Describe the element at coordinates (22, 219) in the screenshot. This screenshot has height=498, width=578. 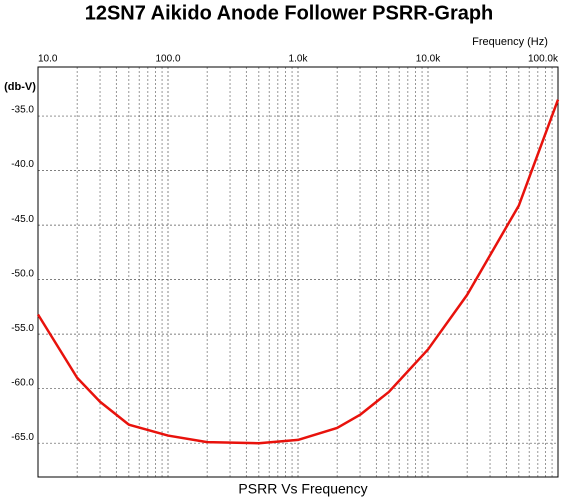
I see `y-tick-label: -45.0` at that location.